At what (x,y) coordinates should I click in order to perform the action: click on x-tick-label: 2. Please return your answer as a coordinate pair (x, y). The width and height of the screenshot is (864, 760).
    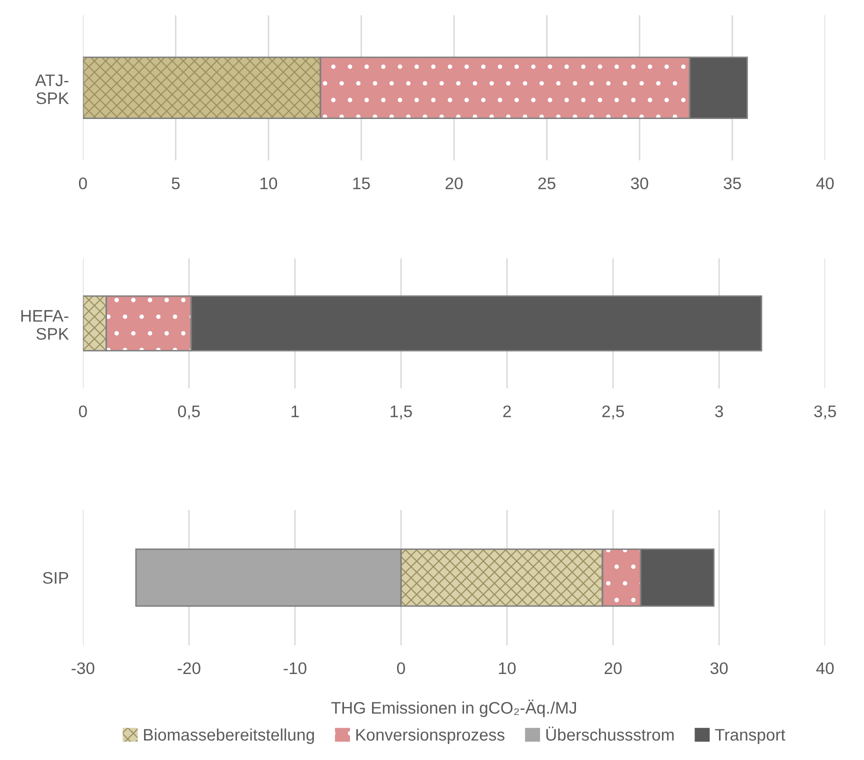
    Looking at the image, I should click on (507, 411).